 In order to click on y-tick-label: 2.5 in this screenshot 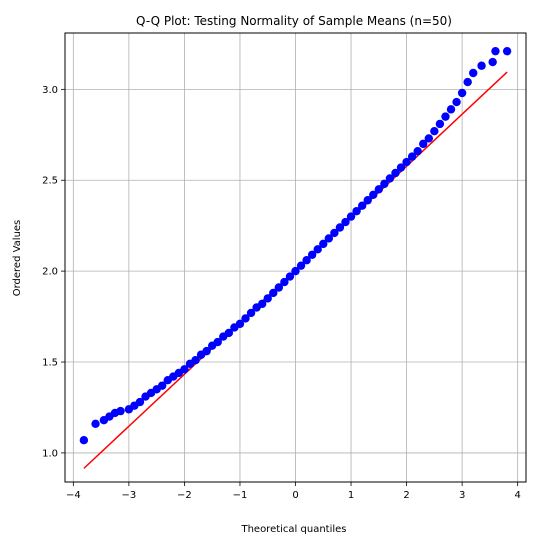, I will do `click(50, 181)`.